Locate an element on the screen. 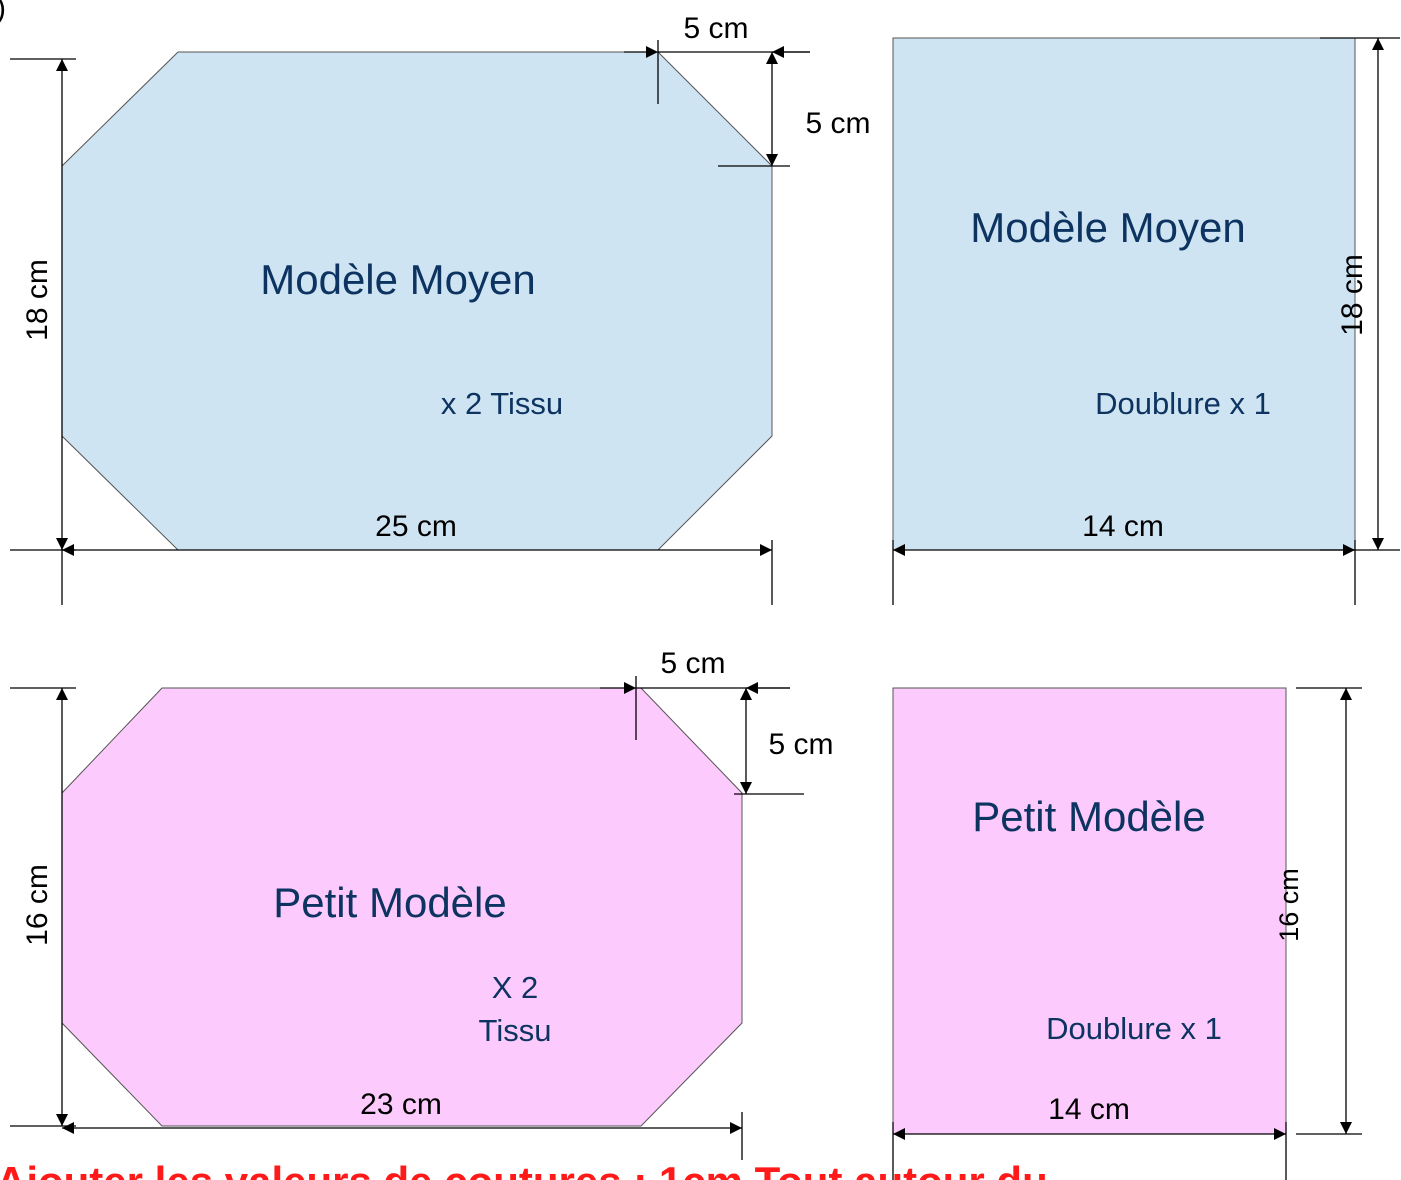  small-doublure-quantity: Doublure x 1 is located at coordinates (1134, 1028).